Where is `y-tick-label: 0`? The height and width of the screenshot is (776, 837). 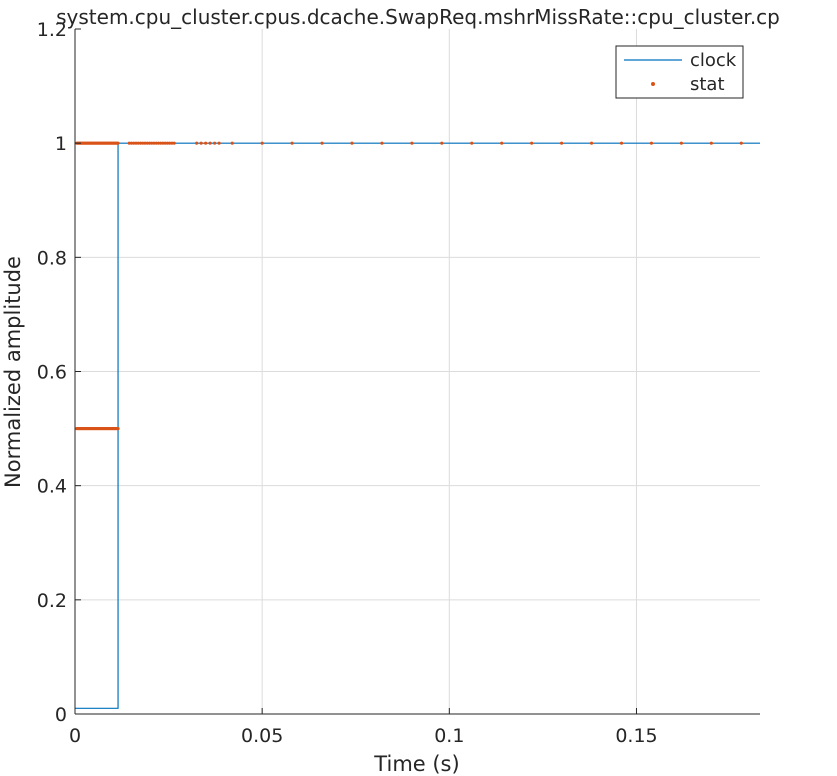 y-tick-label: 0 is located at coordinates (61, 715).